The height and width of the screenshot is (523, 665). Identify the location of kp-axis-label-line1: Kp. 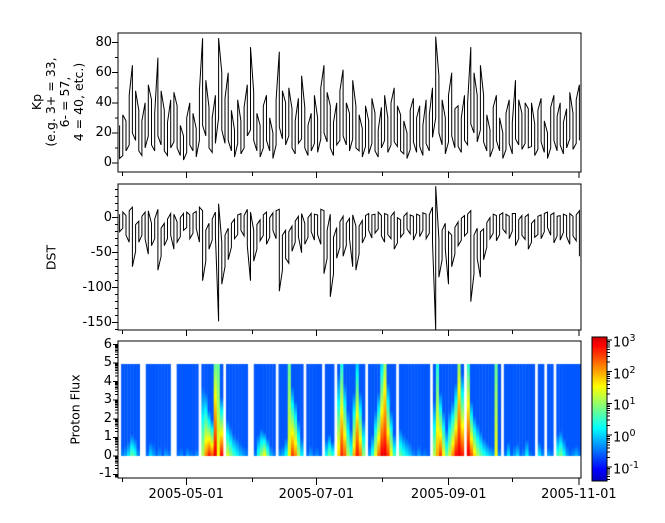
(36, 102).